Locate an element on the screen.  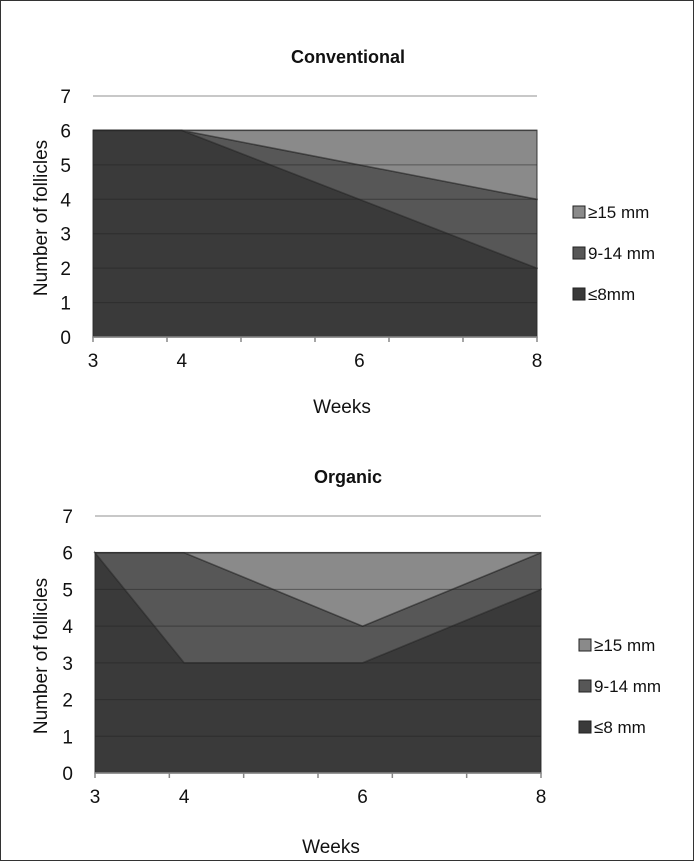
chart-title: Organic is located at coordinates (348, 477).